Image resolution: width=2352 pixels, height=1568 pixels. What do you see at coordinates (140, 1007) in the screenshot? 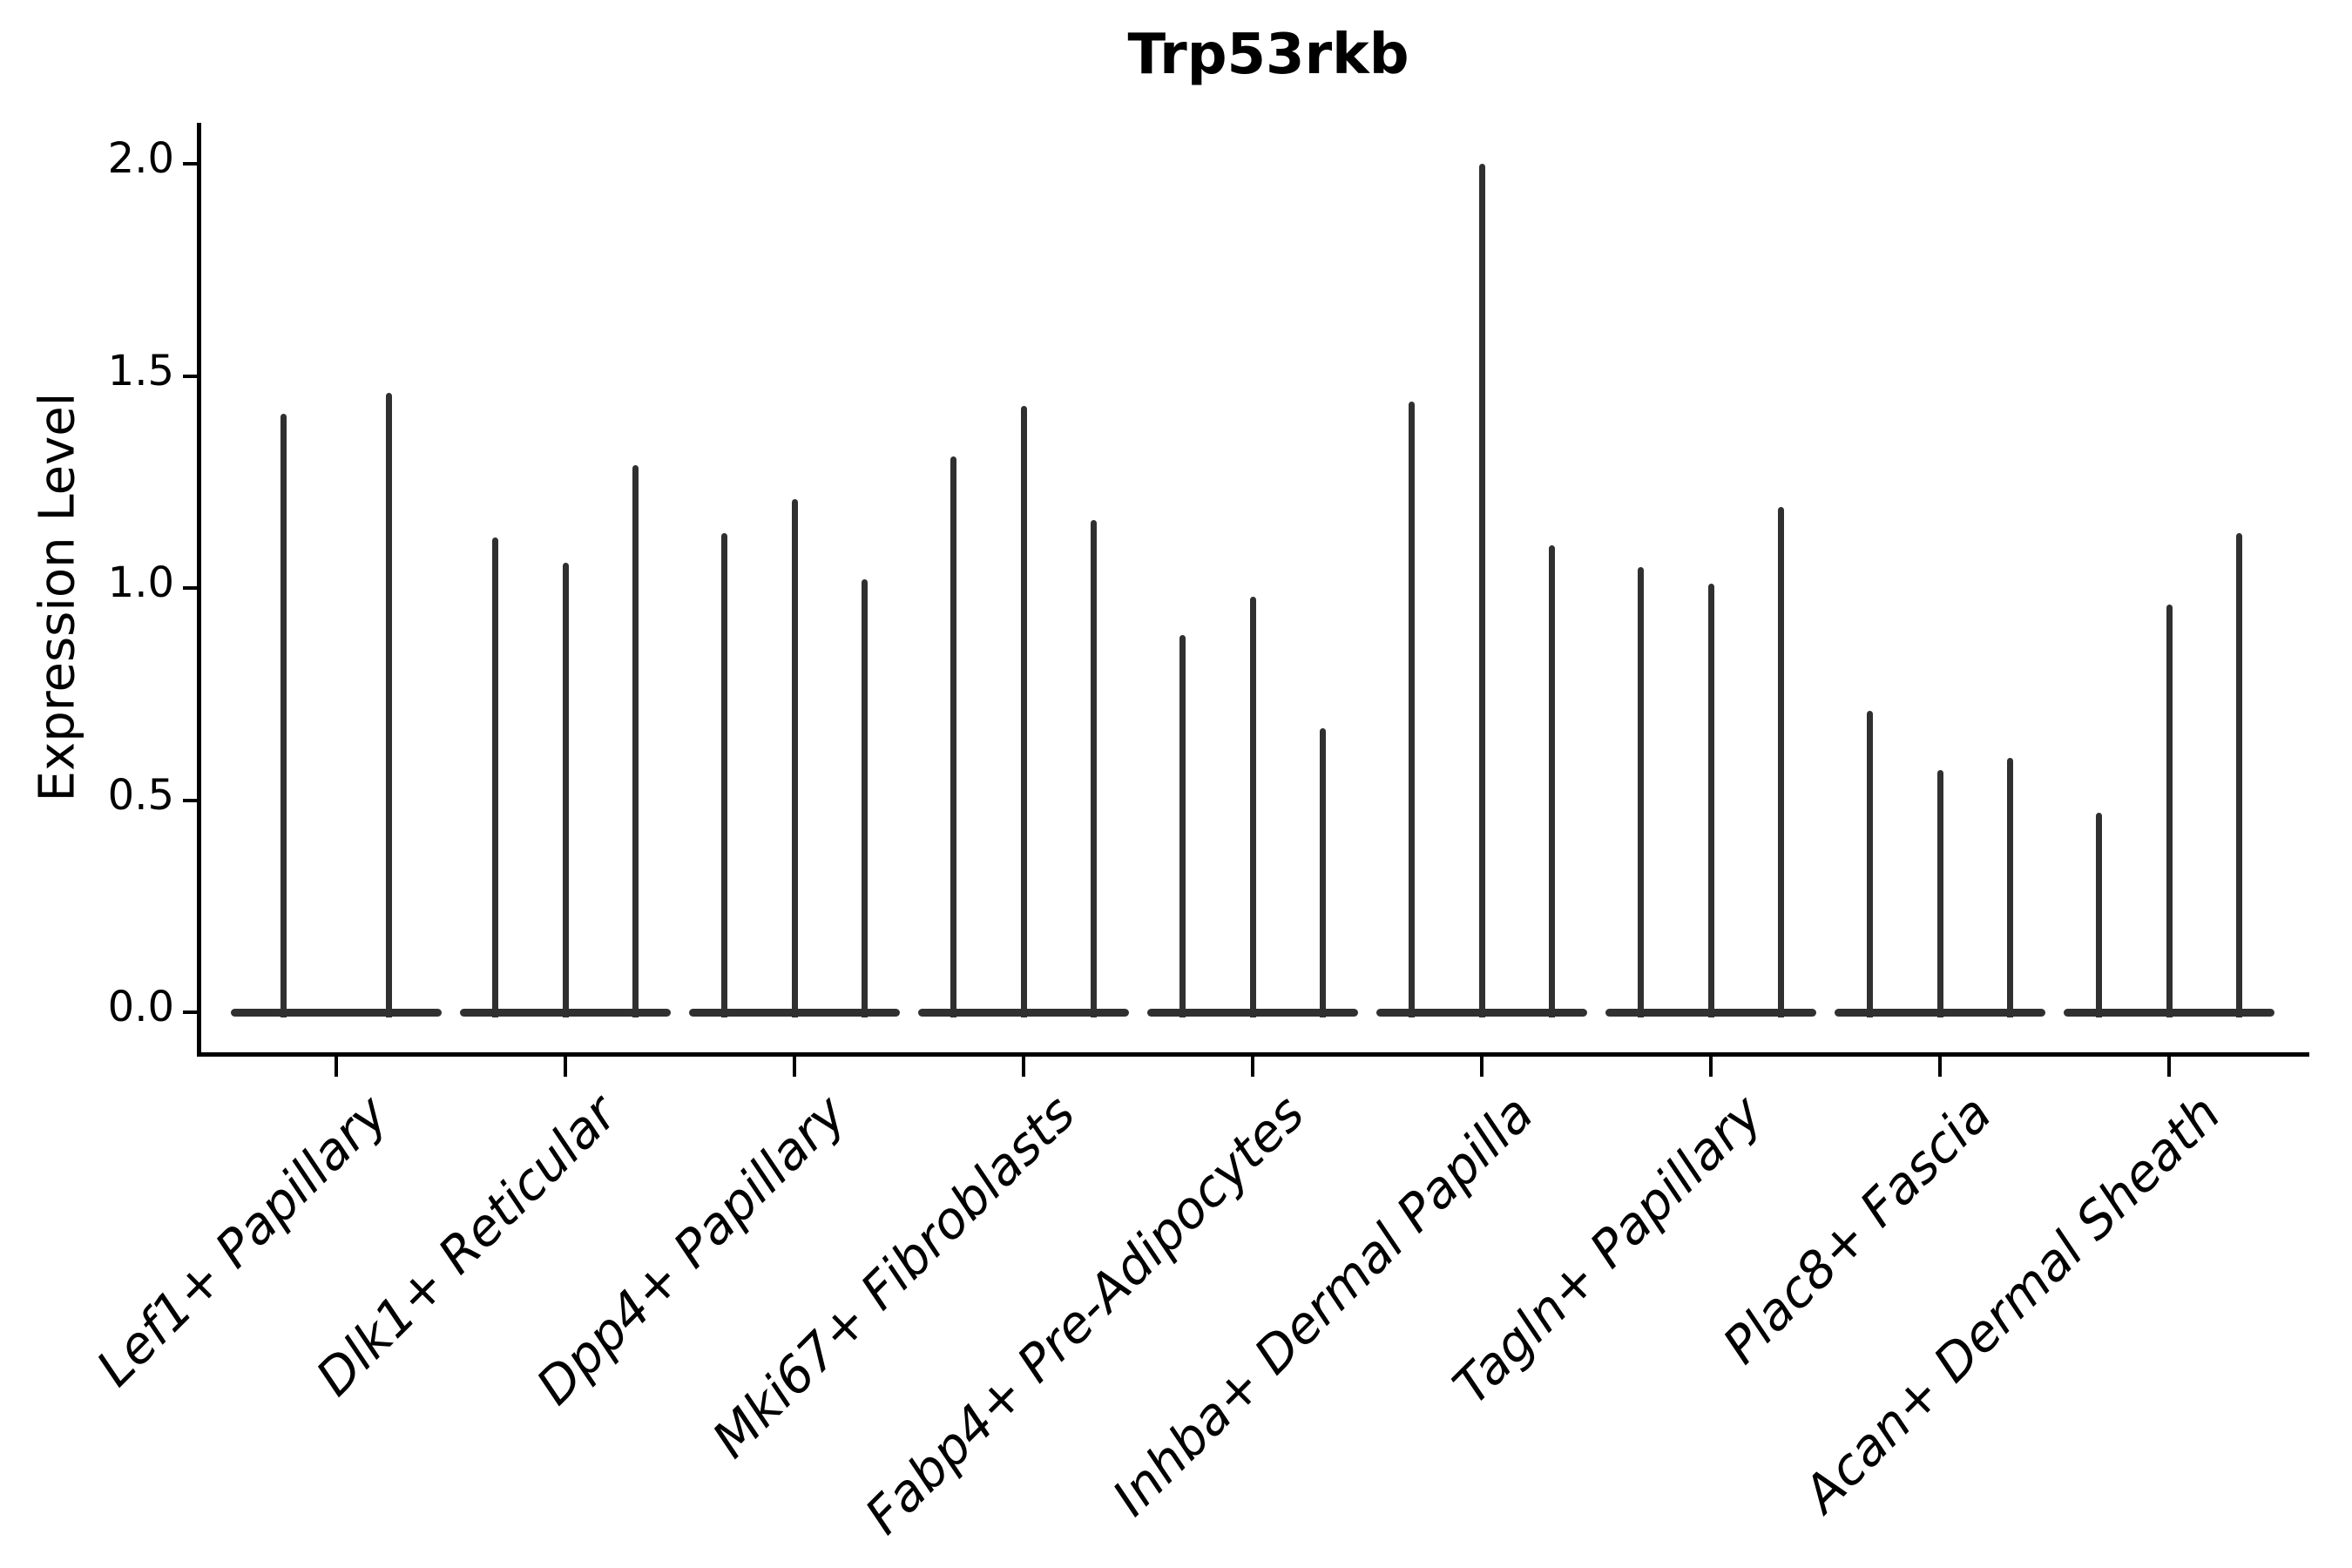
I see `y-tick-label: 0.0` at bounding box center [140, 1007].